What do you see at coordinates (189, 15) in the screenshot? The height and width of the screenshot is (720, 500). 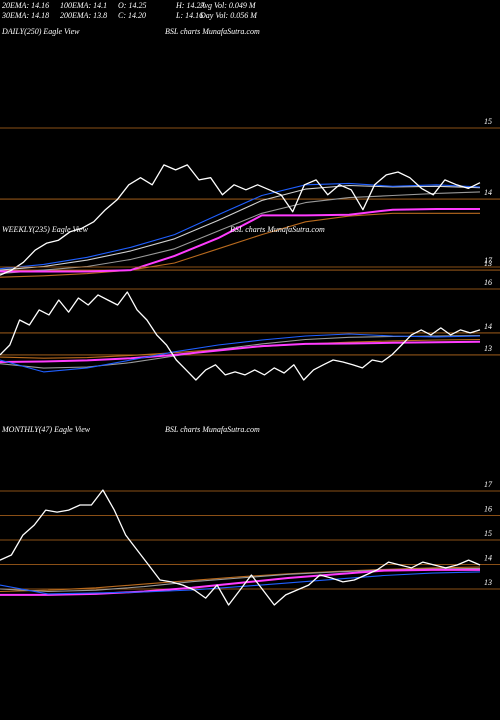 I see `header-stat: L: 14.16` at bounding box center [189, 15].